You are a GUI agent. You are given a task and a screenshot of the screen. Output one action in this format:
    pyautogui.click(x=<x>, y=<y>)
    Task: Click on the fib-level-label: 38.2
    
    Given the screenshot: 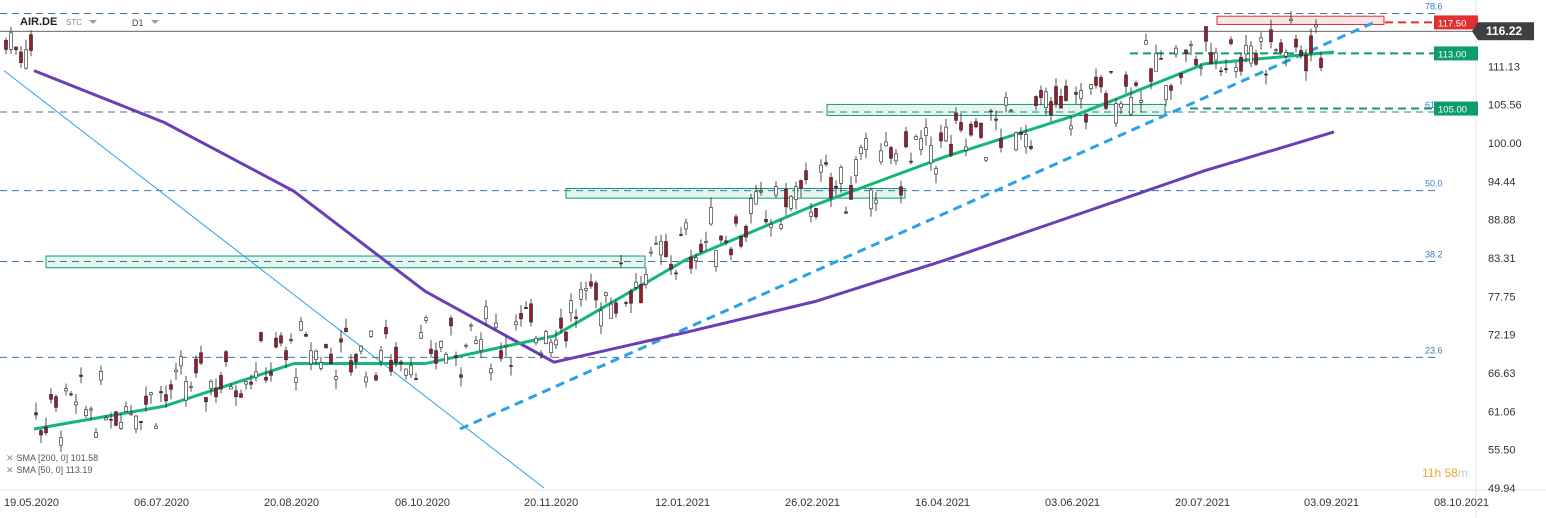 What is the action you would take?
    pyautogui.click(x=1434, y=255)
    